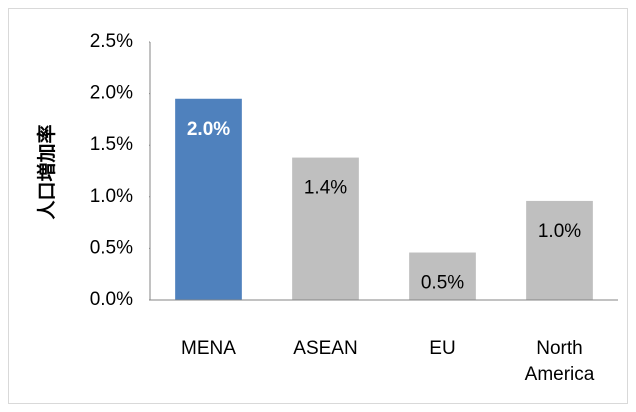  I want to click on y-tick-label: 2.5%, so click(111, 41).